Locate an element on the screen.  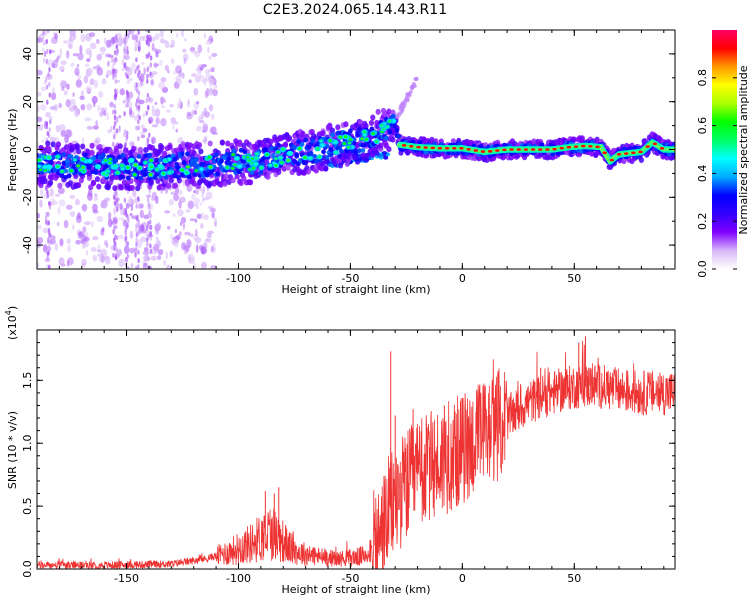
snr-y-axis-label: SNR (10 * v/v) is located at coordinates (12, 450).